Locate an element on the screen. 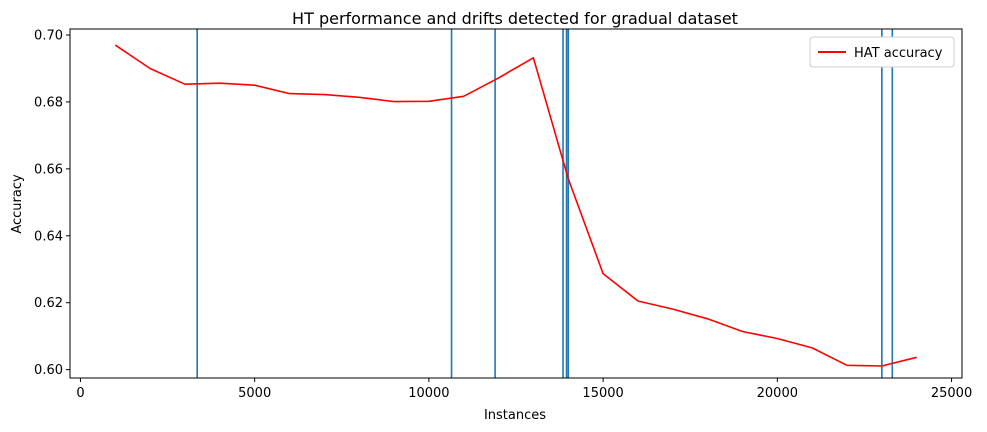 This screenshot has width=987, height=432. y-tick-label: 0.68 is located at coordinates (48, 102).